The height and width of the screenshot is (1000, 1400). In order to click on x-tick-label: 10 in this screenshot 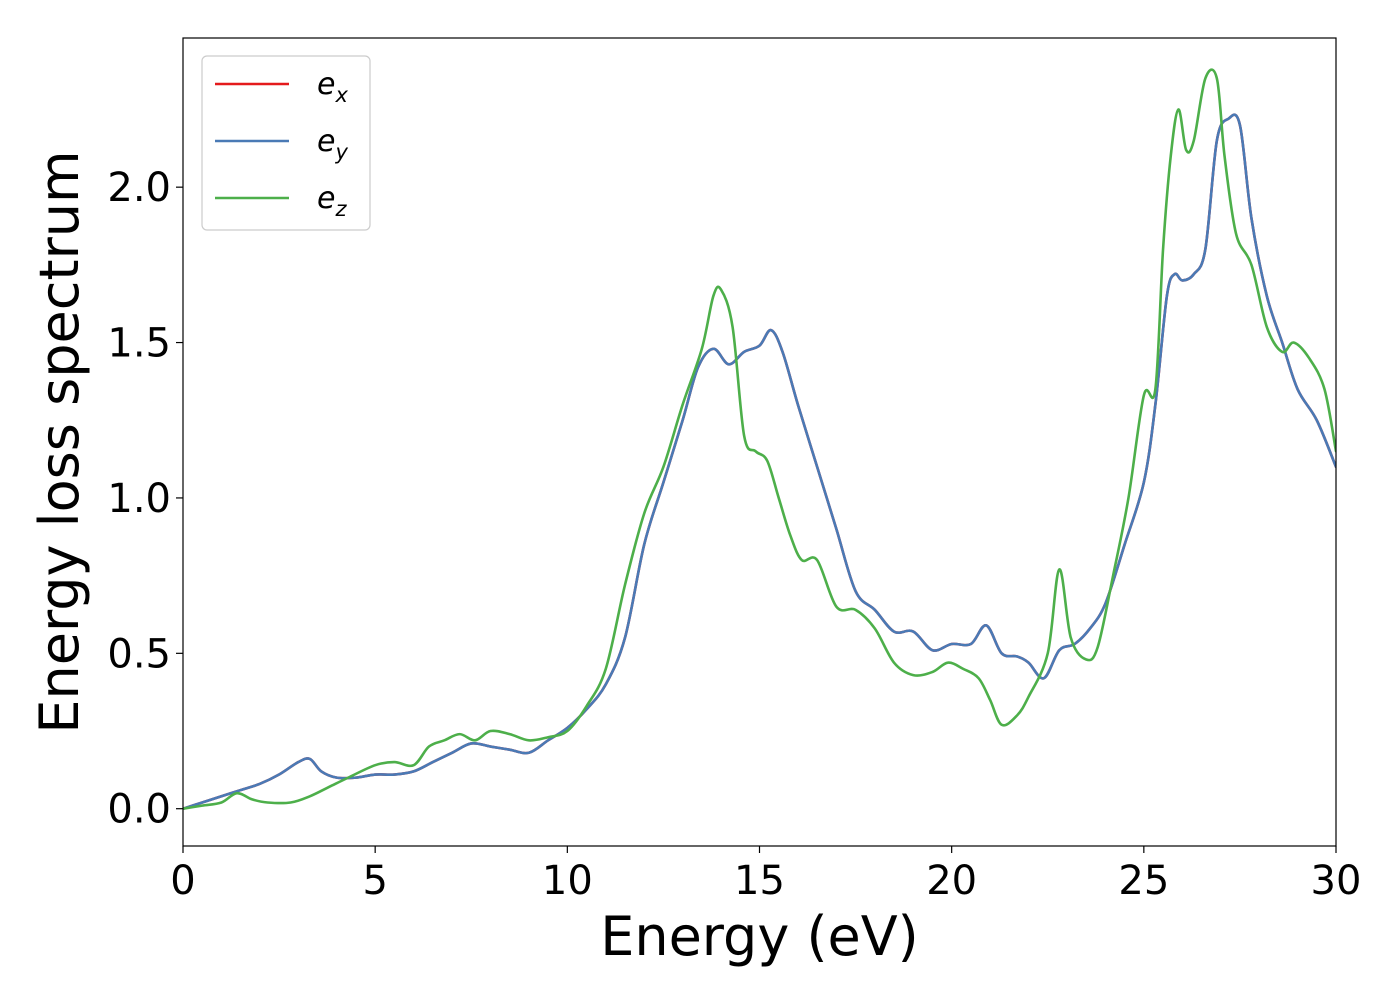, I will do `click(567, 881)`.